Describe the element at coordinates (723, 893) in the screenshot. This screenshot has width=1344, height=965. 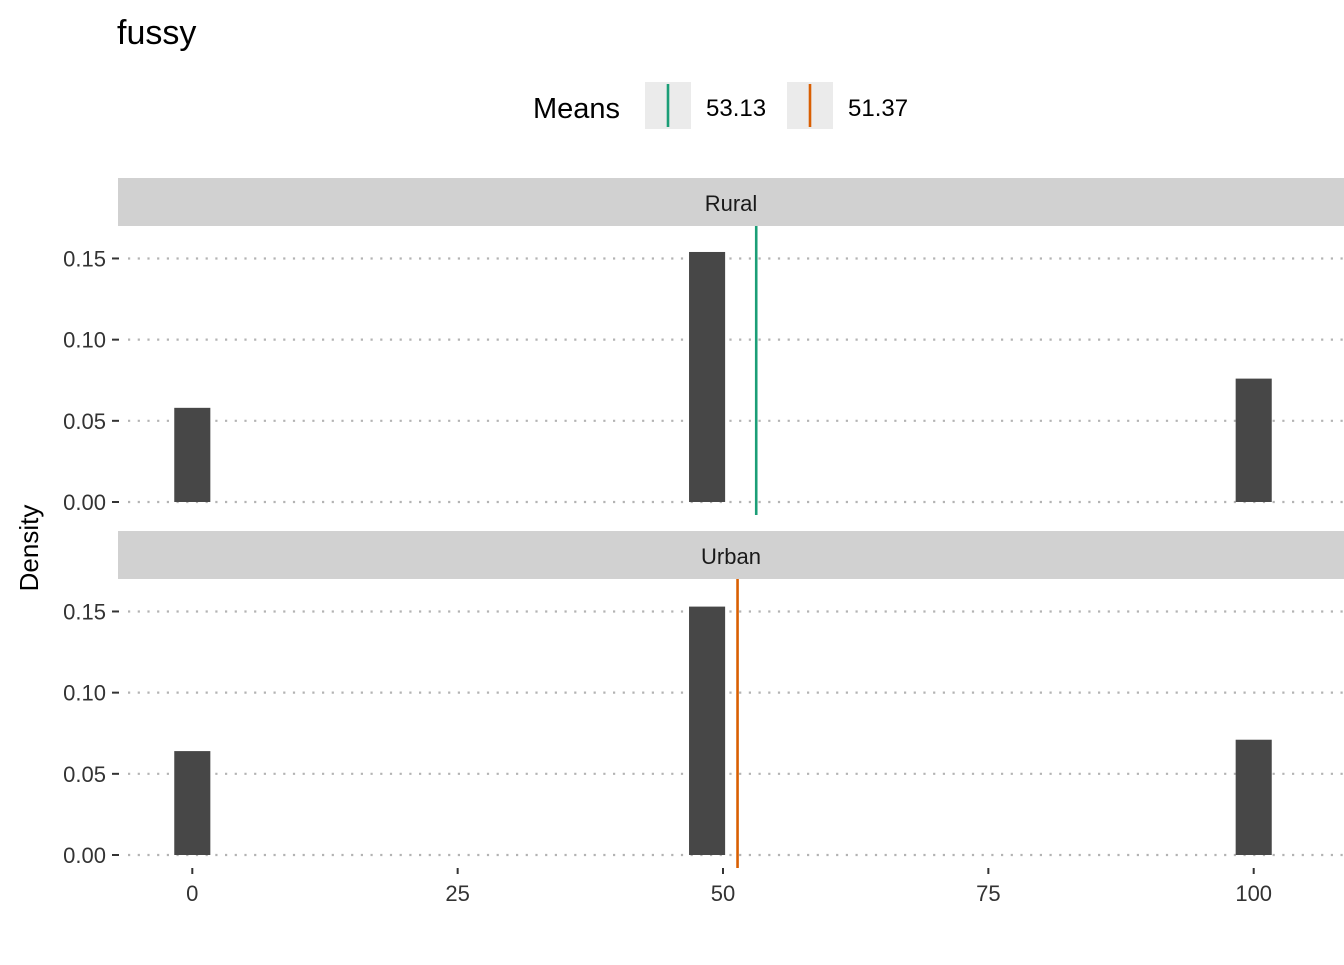
I see `x-tick-label: 50` at that location.